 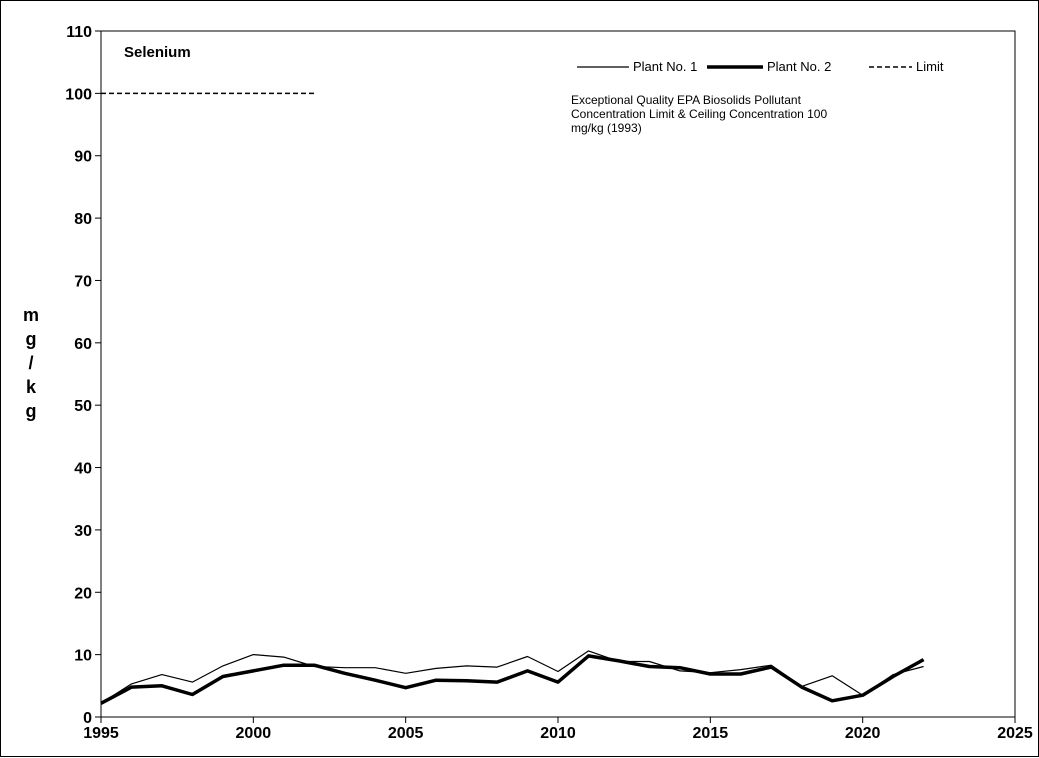 What do you see at coordinates (83, 157) in the screenshot?
I see `y-tick-label: 90` at bounding box center [83, 157].